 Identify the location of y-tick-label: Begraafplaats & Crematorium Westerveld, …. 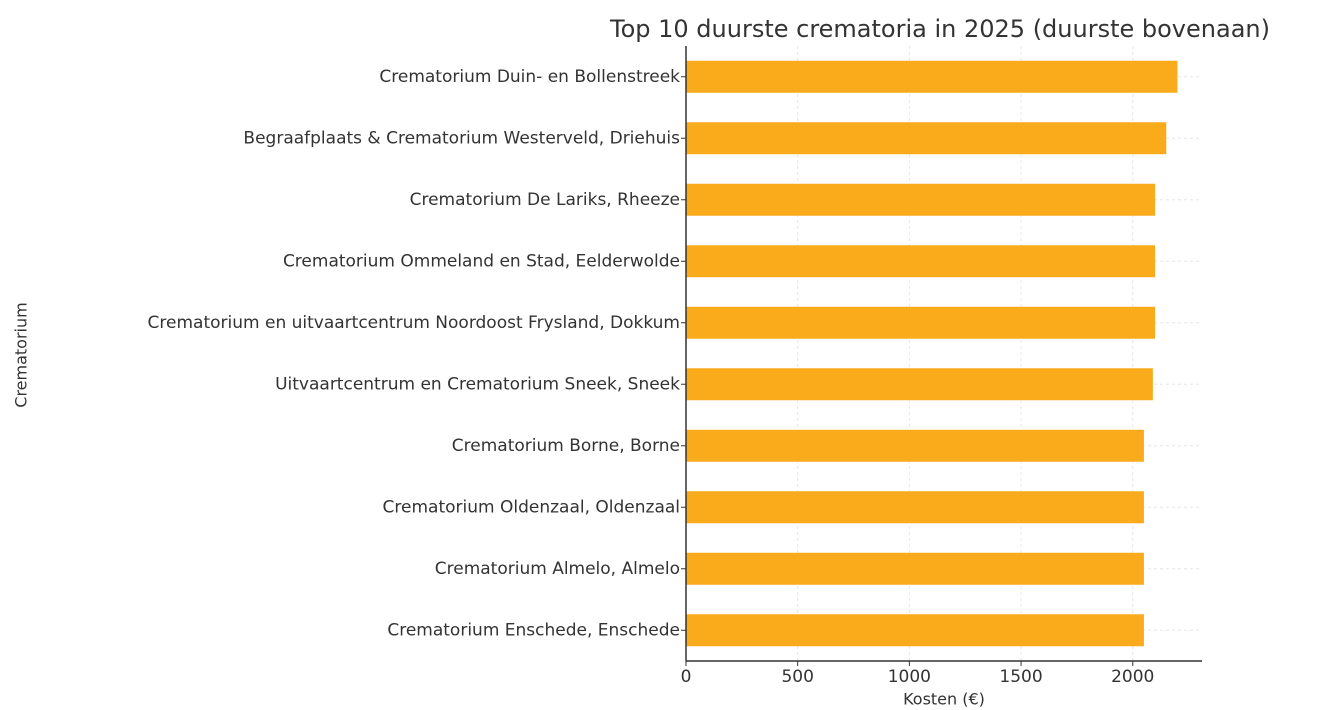
(461, 138).